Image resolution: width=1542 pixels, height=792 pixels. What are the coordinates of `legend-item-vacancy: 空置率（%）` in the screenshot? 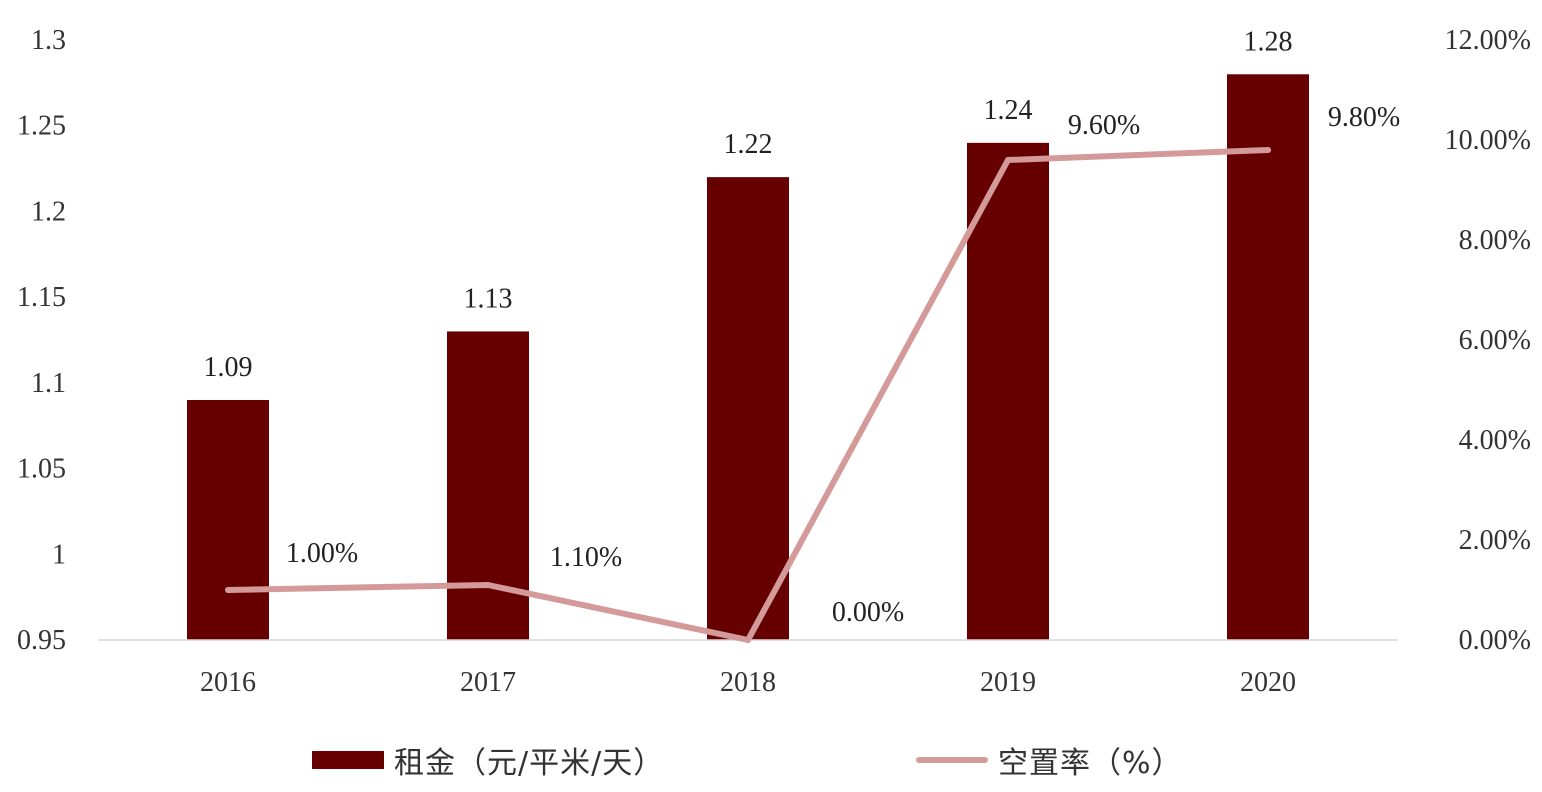 It's located at (1049, 760).